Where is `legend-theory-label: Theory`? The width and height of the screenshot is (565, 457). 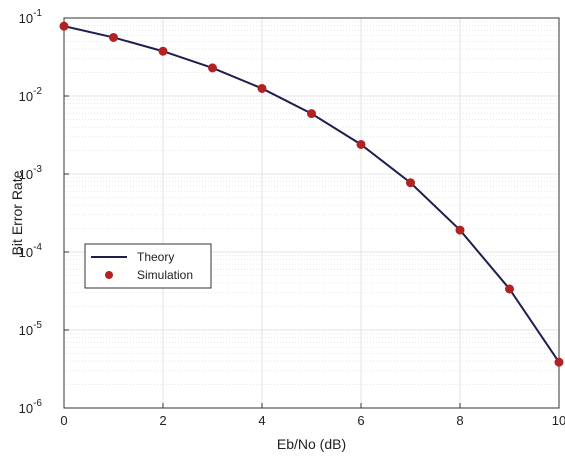
legend-theory-label: Theory is located at coordinates (155, 257).